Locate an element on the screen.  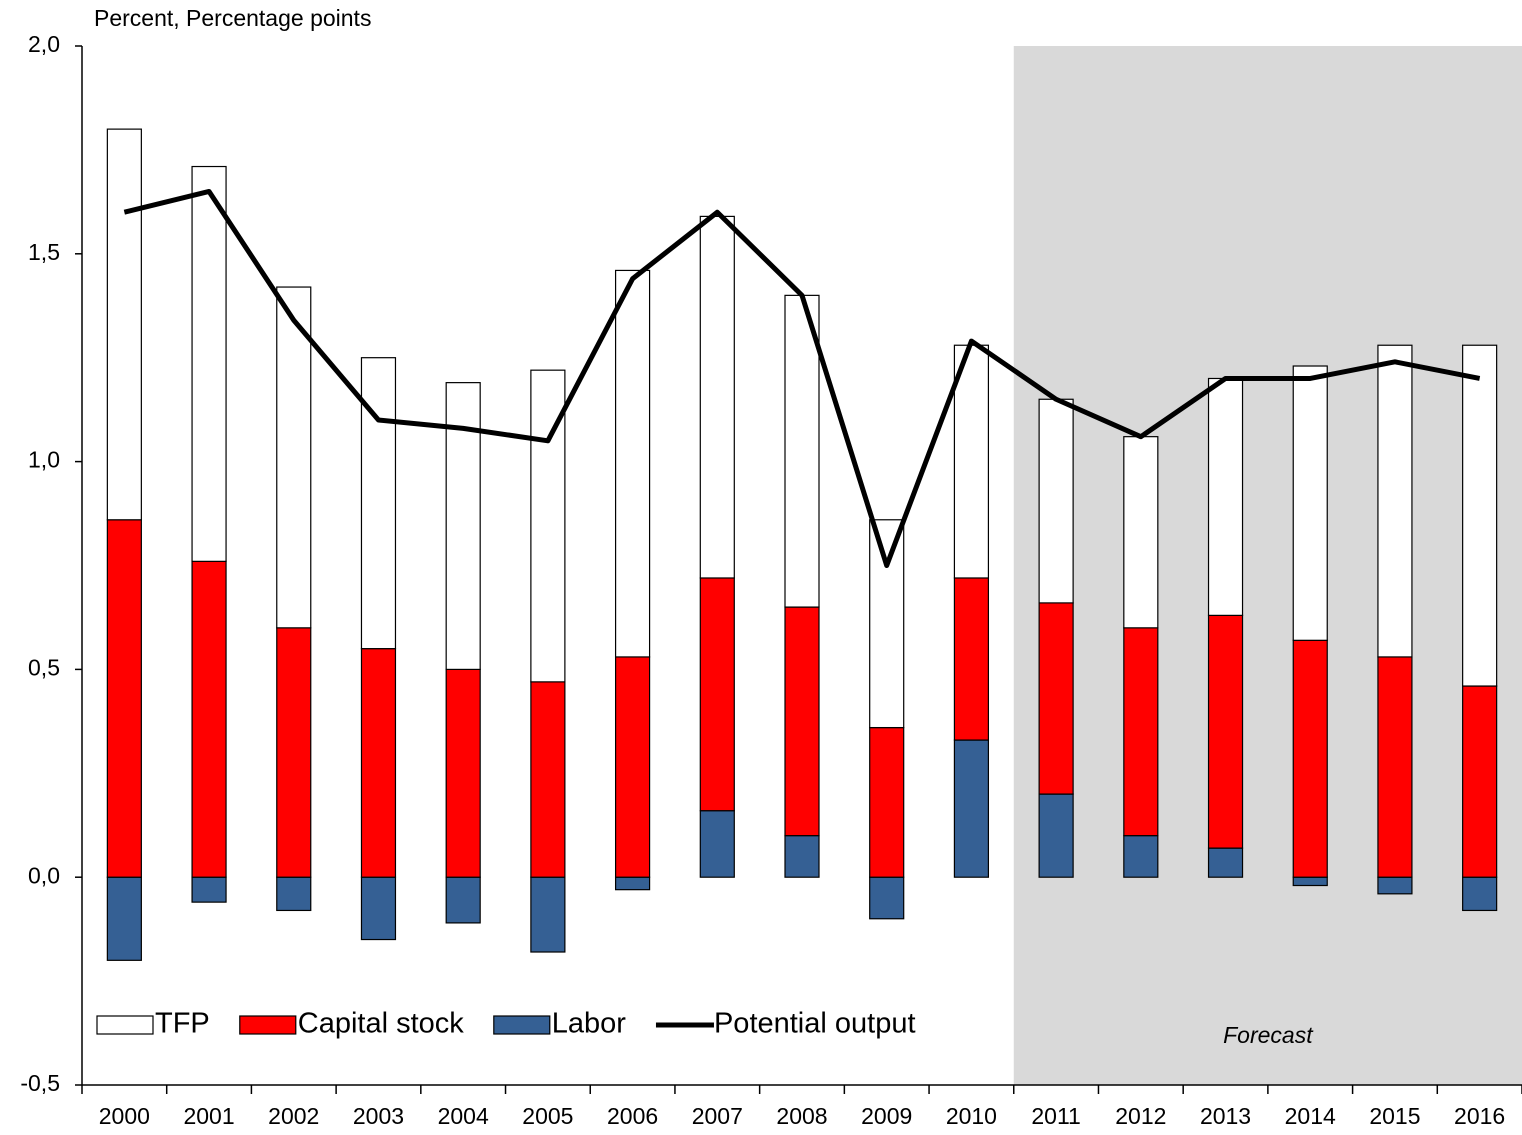
x-tick-label: 2000 is located at coordinates (124, 1116).